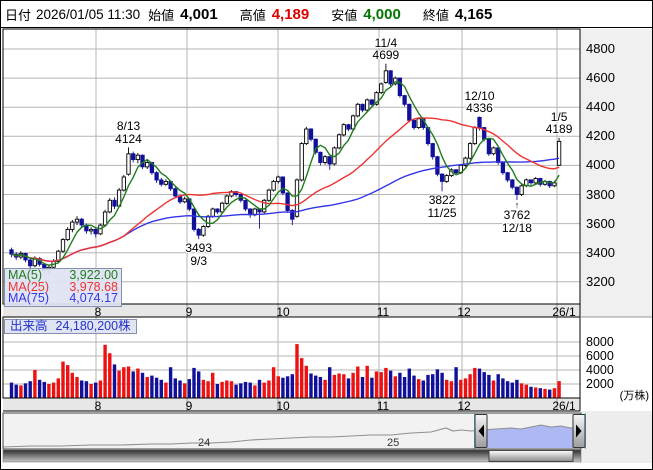 The height and width of the screenshot is (470, 653). I want to click on high-label: 高値, so click(252, 15).